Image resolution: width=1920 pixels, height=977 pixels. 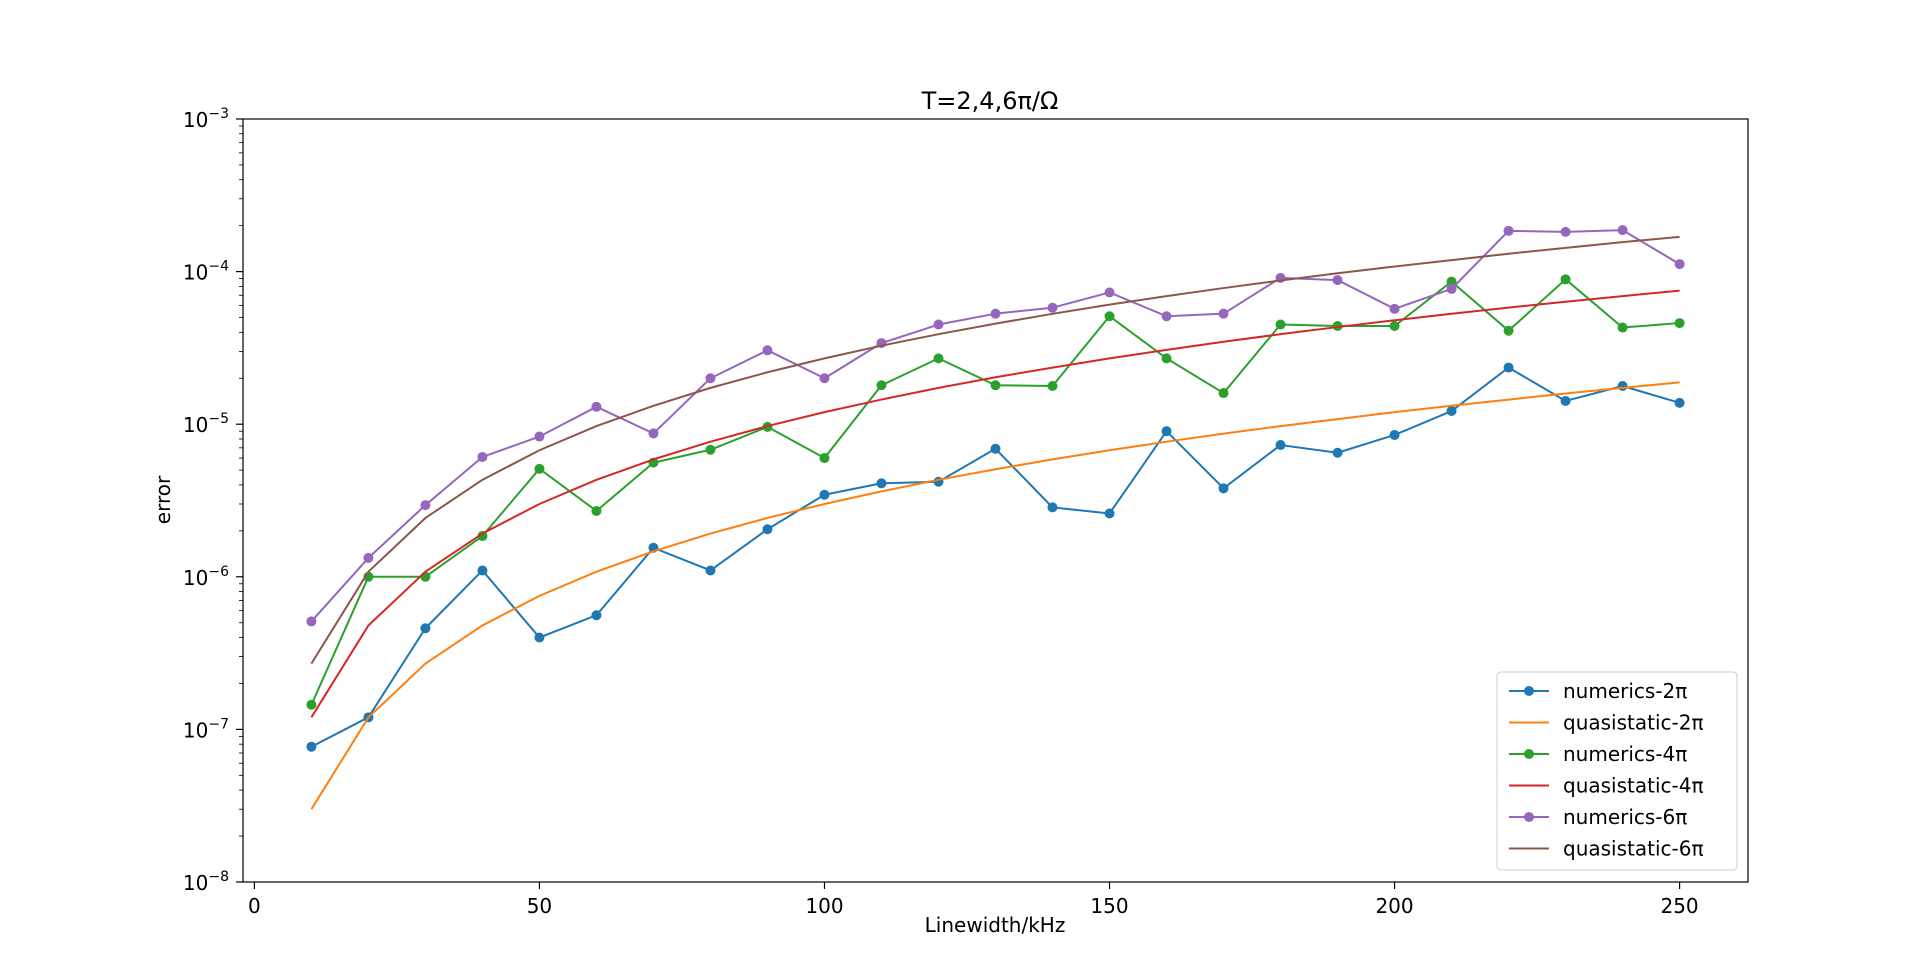 I want to click on y-axis-label: error, so click(x=163, y=499).